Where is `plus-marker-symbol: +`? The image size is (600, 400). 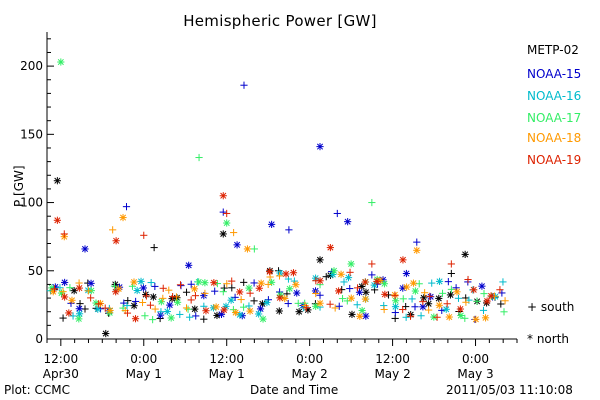 plus-marker-symbol: + is located at coordinates (532, 307).